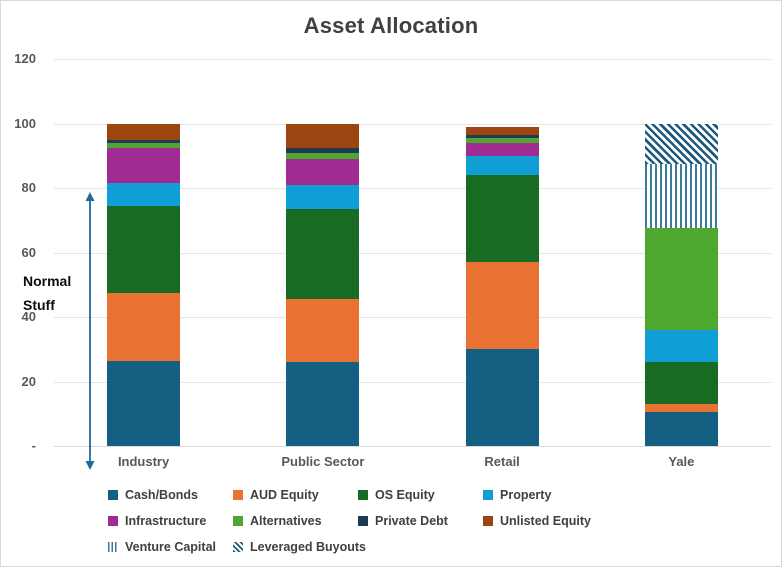  I want to click on legend-item: Infrastructure, so click(170, 521).